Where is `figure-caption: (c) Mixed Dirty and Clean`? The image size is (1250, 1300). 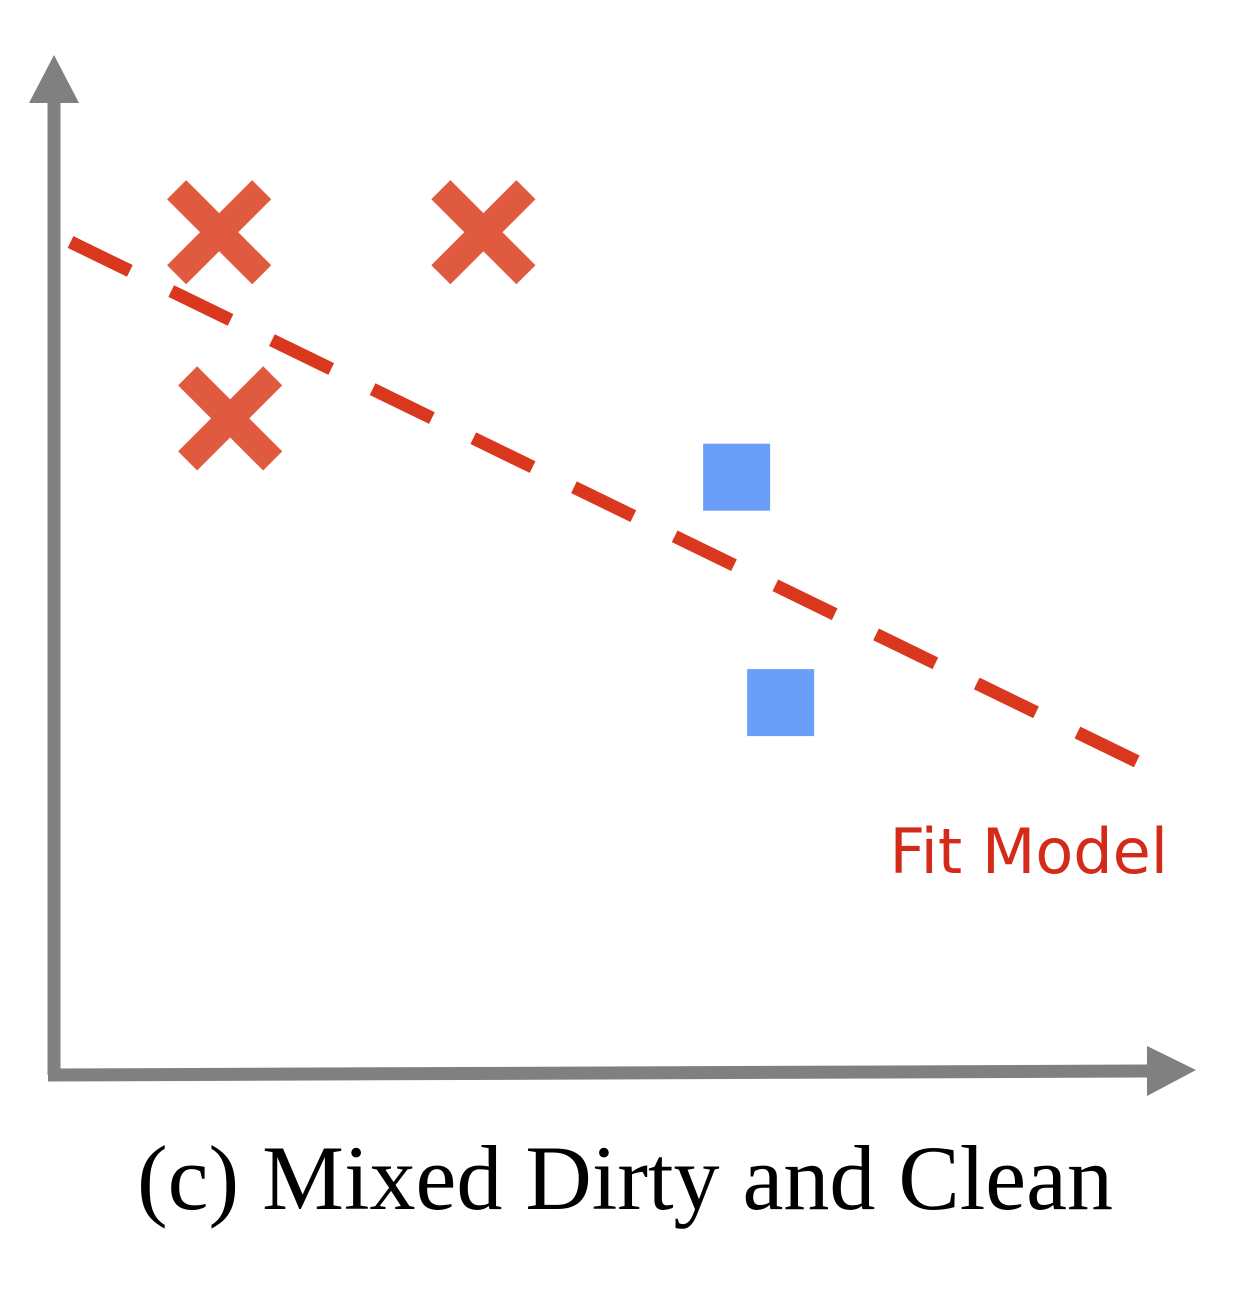
figure-caption: (c) Mixed Dirty and Clean is located at coordinates (625, 1178).